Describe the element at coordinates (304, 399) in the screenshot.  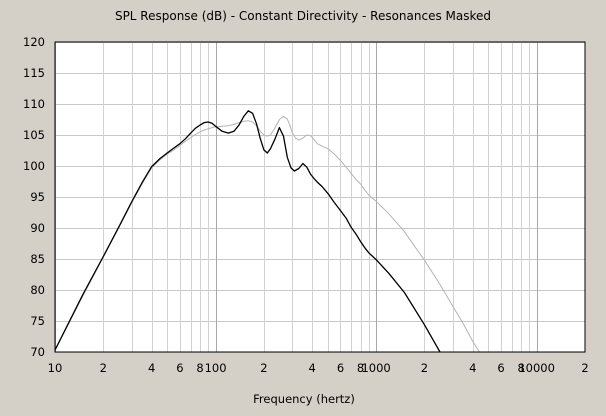
I see `x-axis-label: Frequency (hertz)` at that location.